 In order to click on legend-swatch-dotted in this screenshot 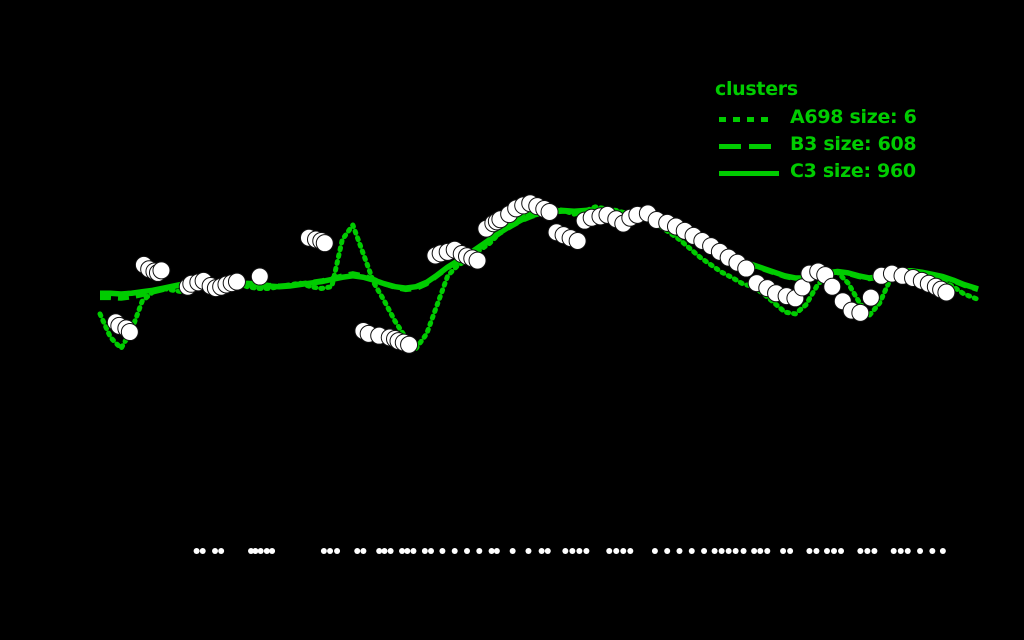, I will do `click(750, 119)`.